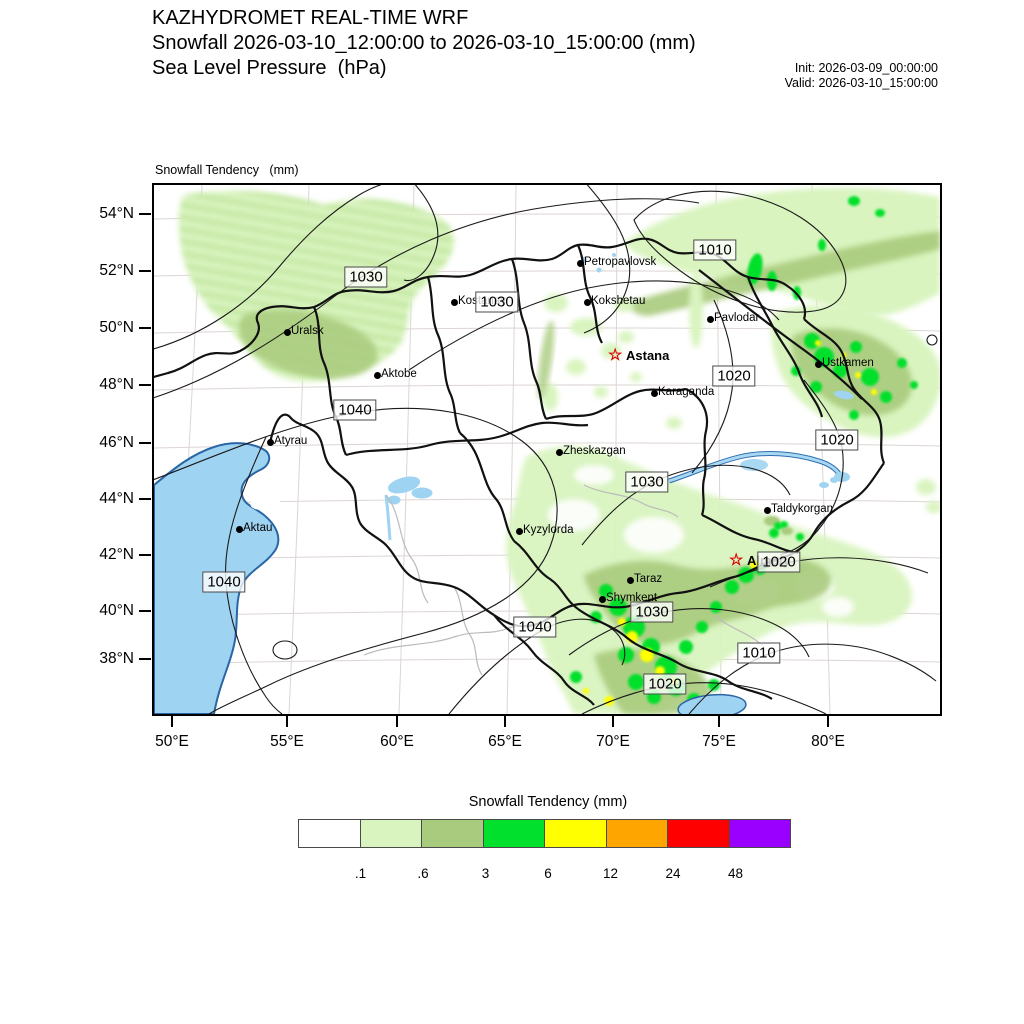 This screenshot has height=1024, width=1024. What do you see at coordinates (767, 510) in the screenshot?
I see `city-dot-taldykorgan` at bounding box center [767, 510].